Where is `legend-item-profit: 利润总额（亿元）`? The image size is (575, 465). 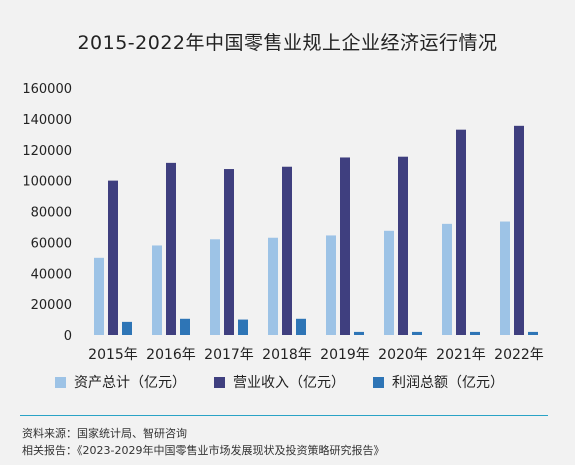 legend-item-profit: 利润总额（亿元） is located at coordinates (438, 382).